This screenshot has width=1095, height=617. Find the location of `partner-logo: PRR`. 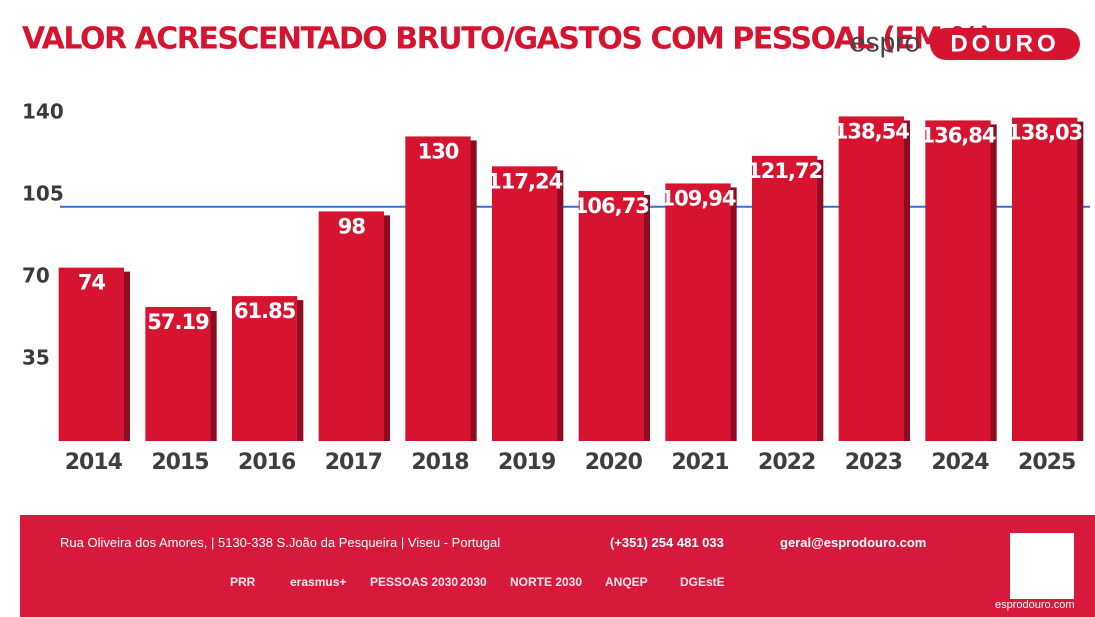

partner-logo: PRR is located at coordinates (243, 582).